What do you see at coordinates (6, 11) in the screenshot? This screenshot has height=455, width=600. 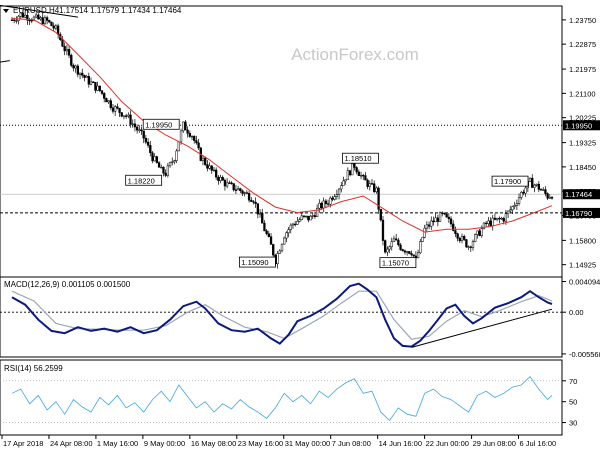 I see `collapse-arrow-icon` at bounding box center [6, 11].